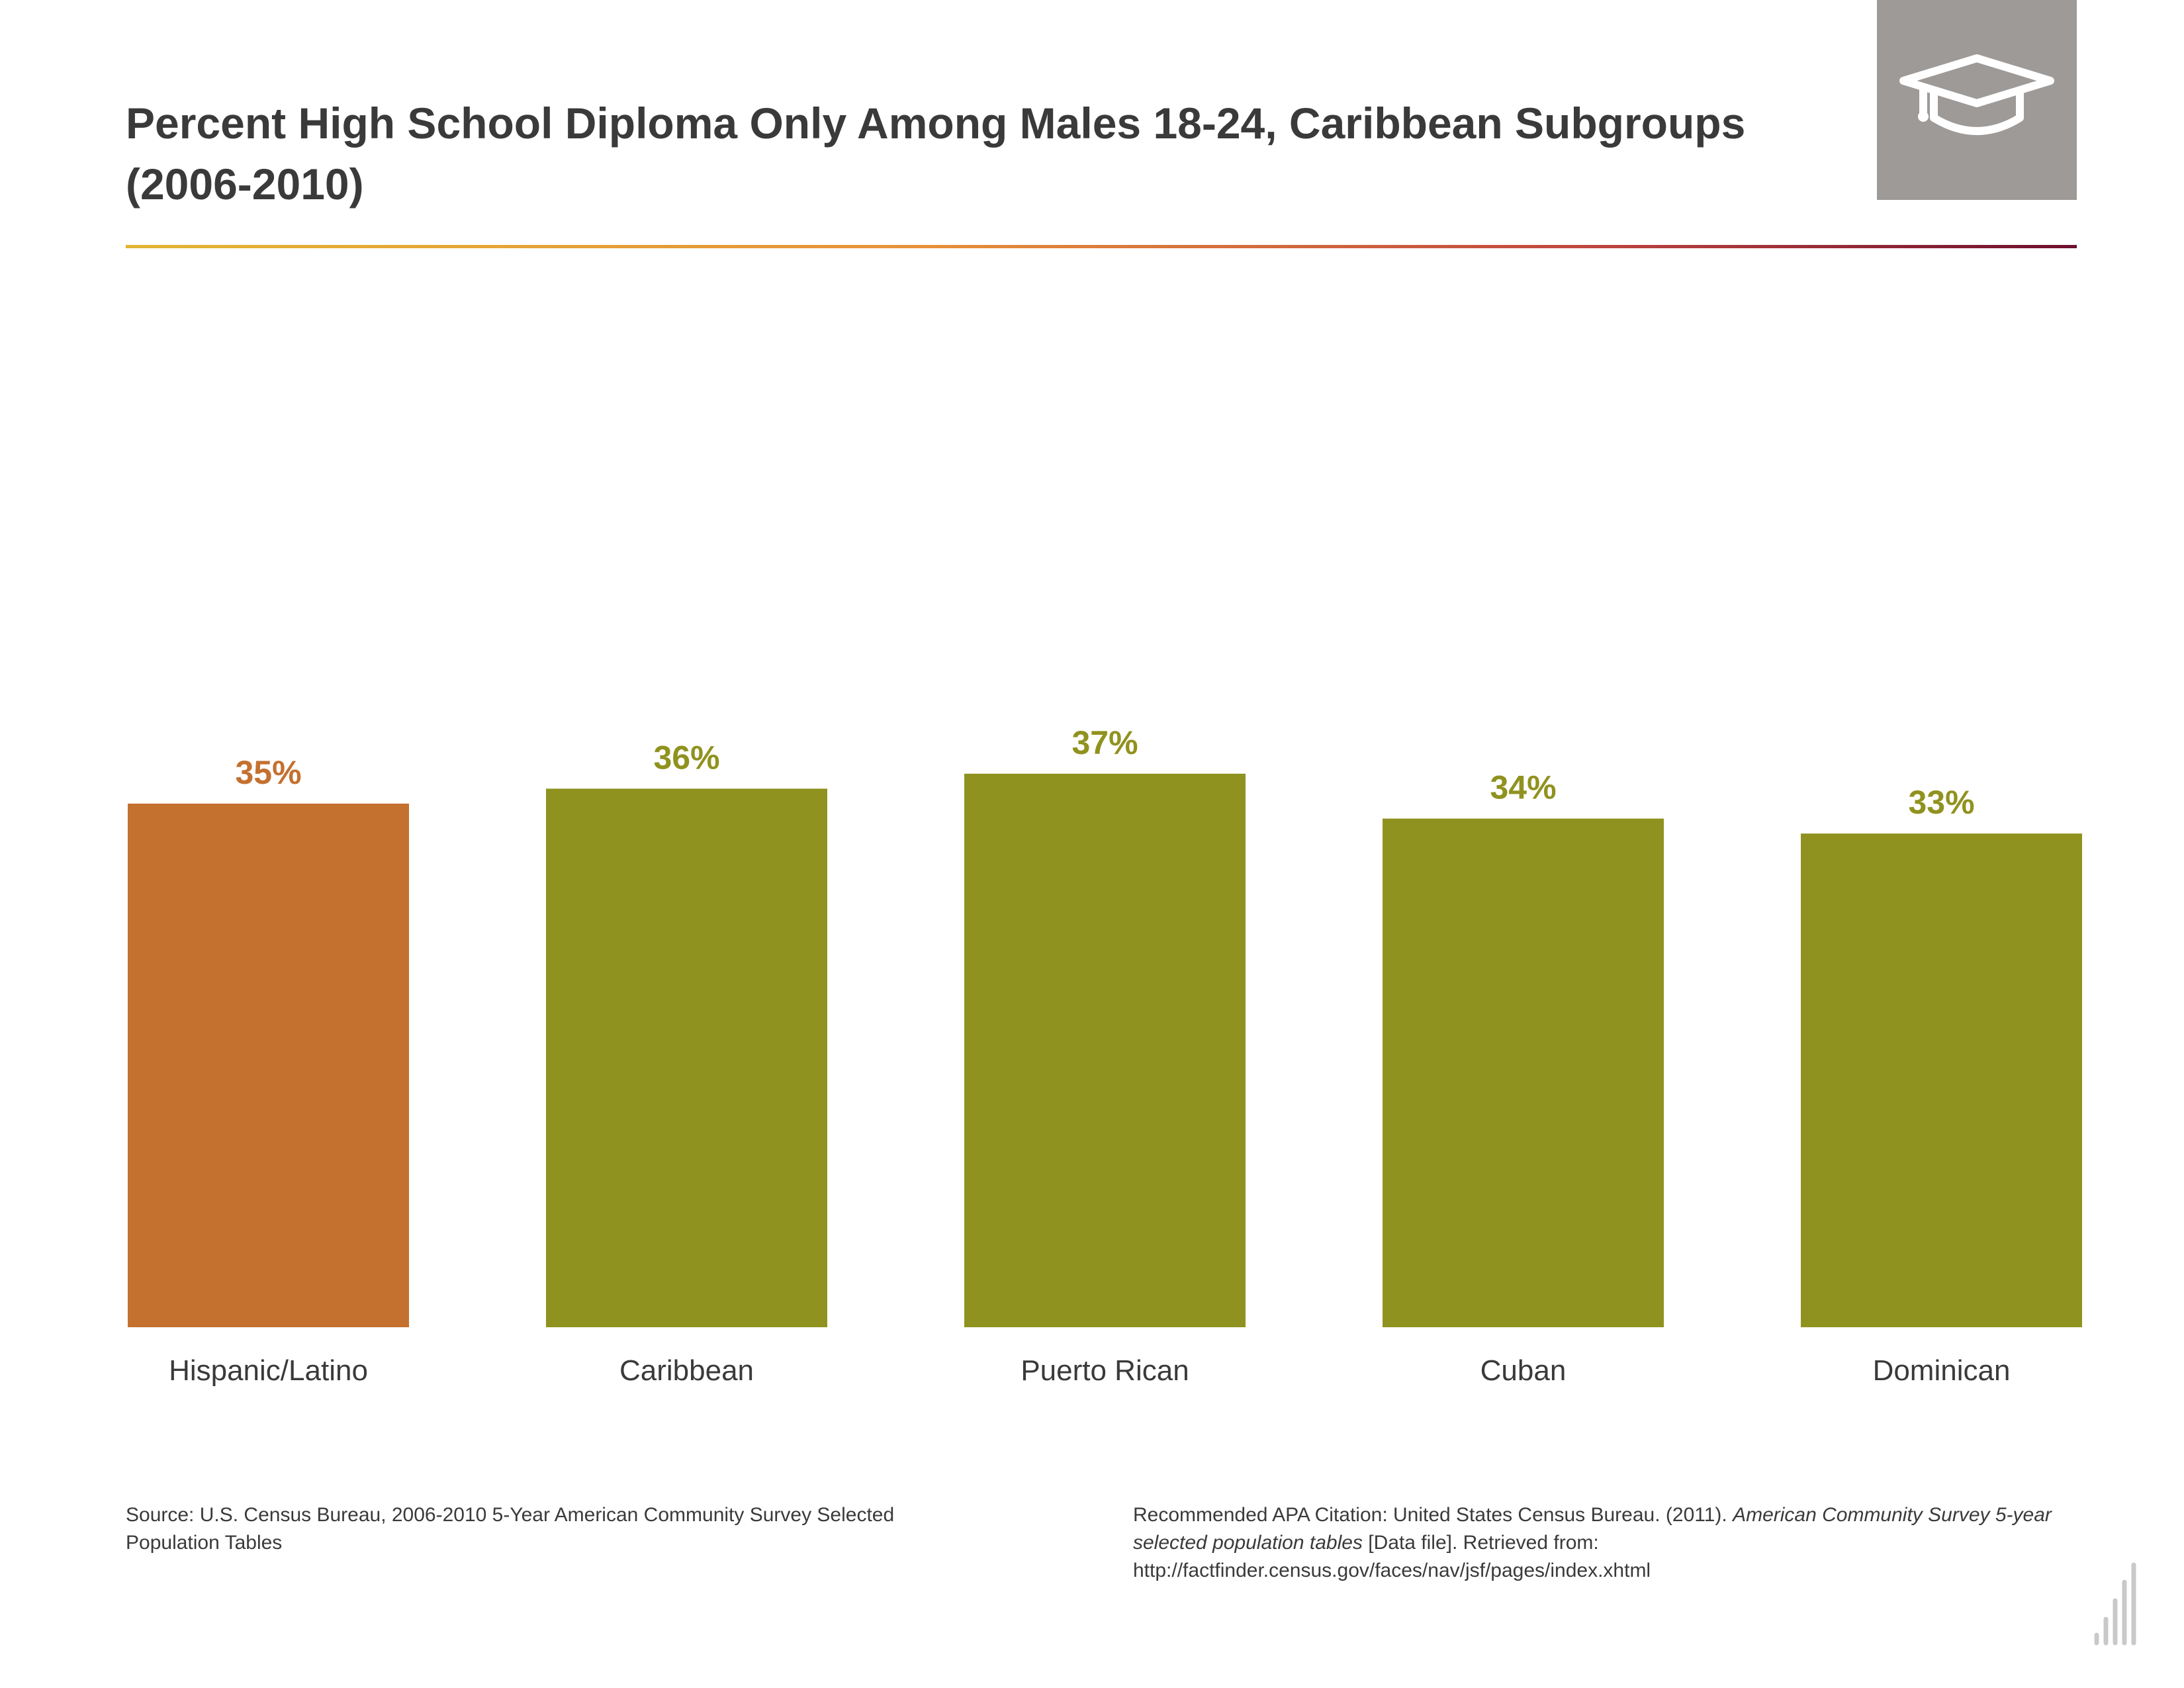 This screenshot has height=1688, width=2184. Describe the element at coordinates (1524, 1072) in the screenshot. I see `bar-cuban` at that location.